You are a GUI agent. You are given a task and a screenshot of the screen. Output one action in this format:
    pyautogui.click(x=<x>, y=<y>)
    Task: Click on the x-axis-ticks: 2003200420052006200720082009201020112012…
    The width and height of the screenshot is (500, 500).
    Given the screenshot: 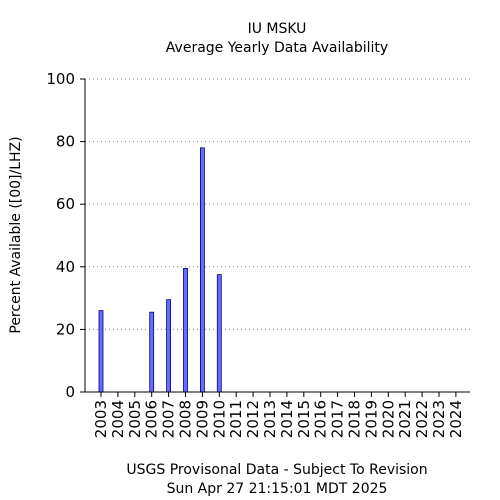 What is the action you would take?
    pyautogui.click(x=278, y=415)
    